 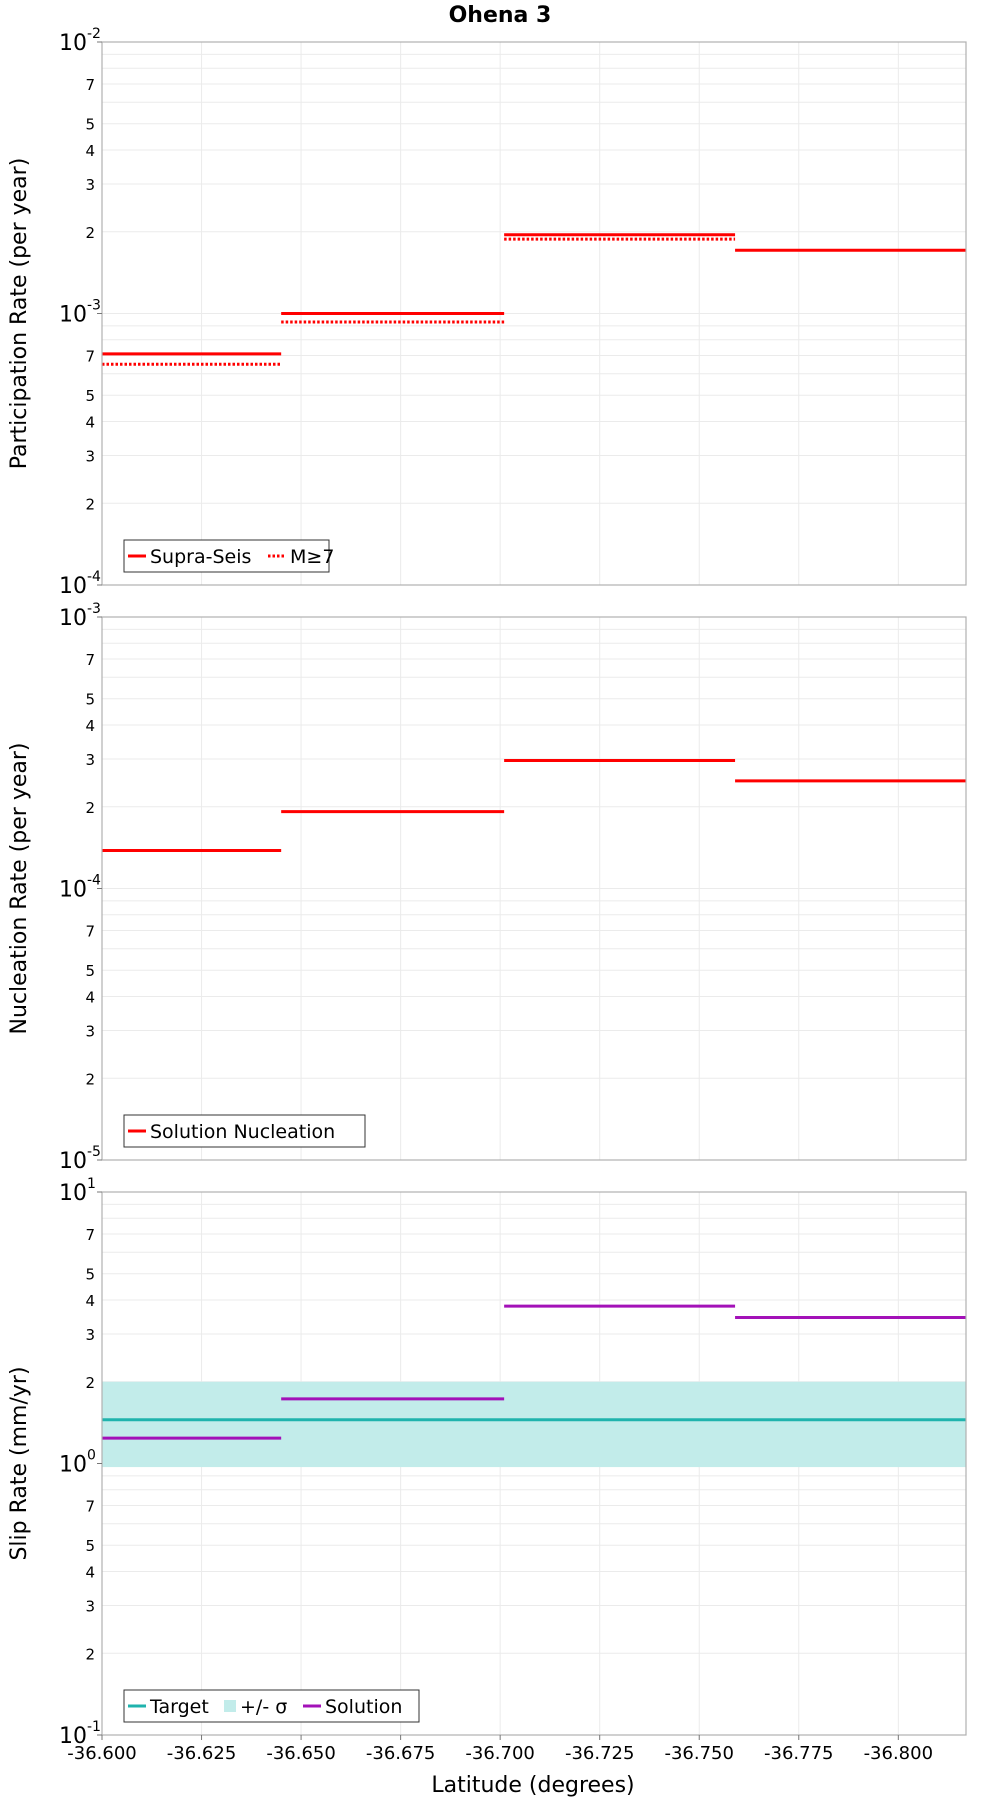 What do you see at coordinates (19, 889) in the screenshot?
I see `y-axis-label: Nucleation Rate (per year)` at bounding box center [19, 889].